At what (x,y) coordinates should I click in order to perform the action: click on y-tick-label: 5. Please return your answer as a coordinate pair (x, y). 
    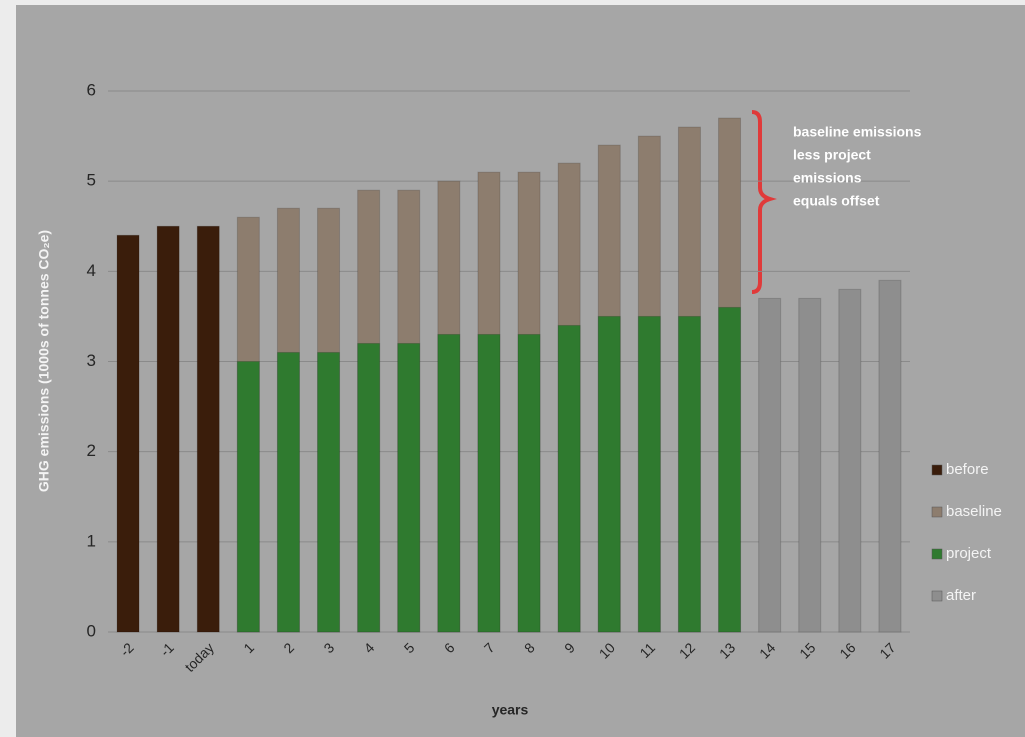
    Looking at the image, I should click on (91, 180).